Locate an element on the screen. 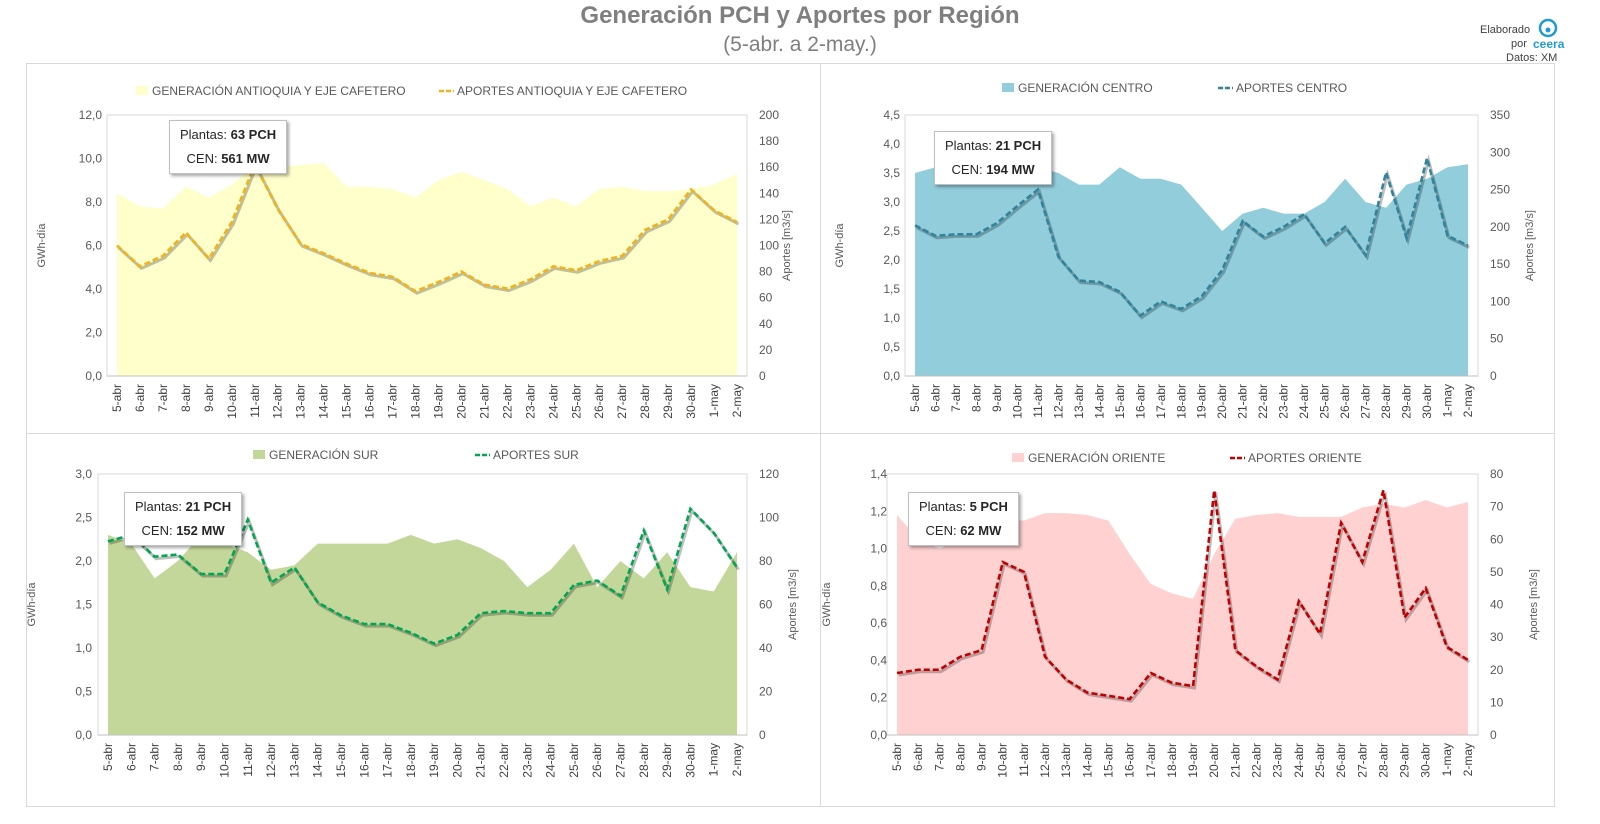  y-tick-label: 4,5 is located at coordinates (891, 115).